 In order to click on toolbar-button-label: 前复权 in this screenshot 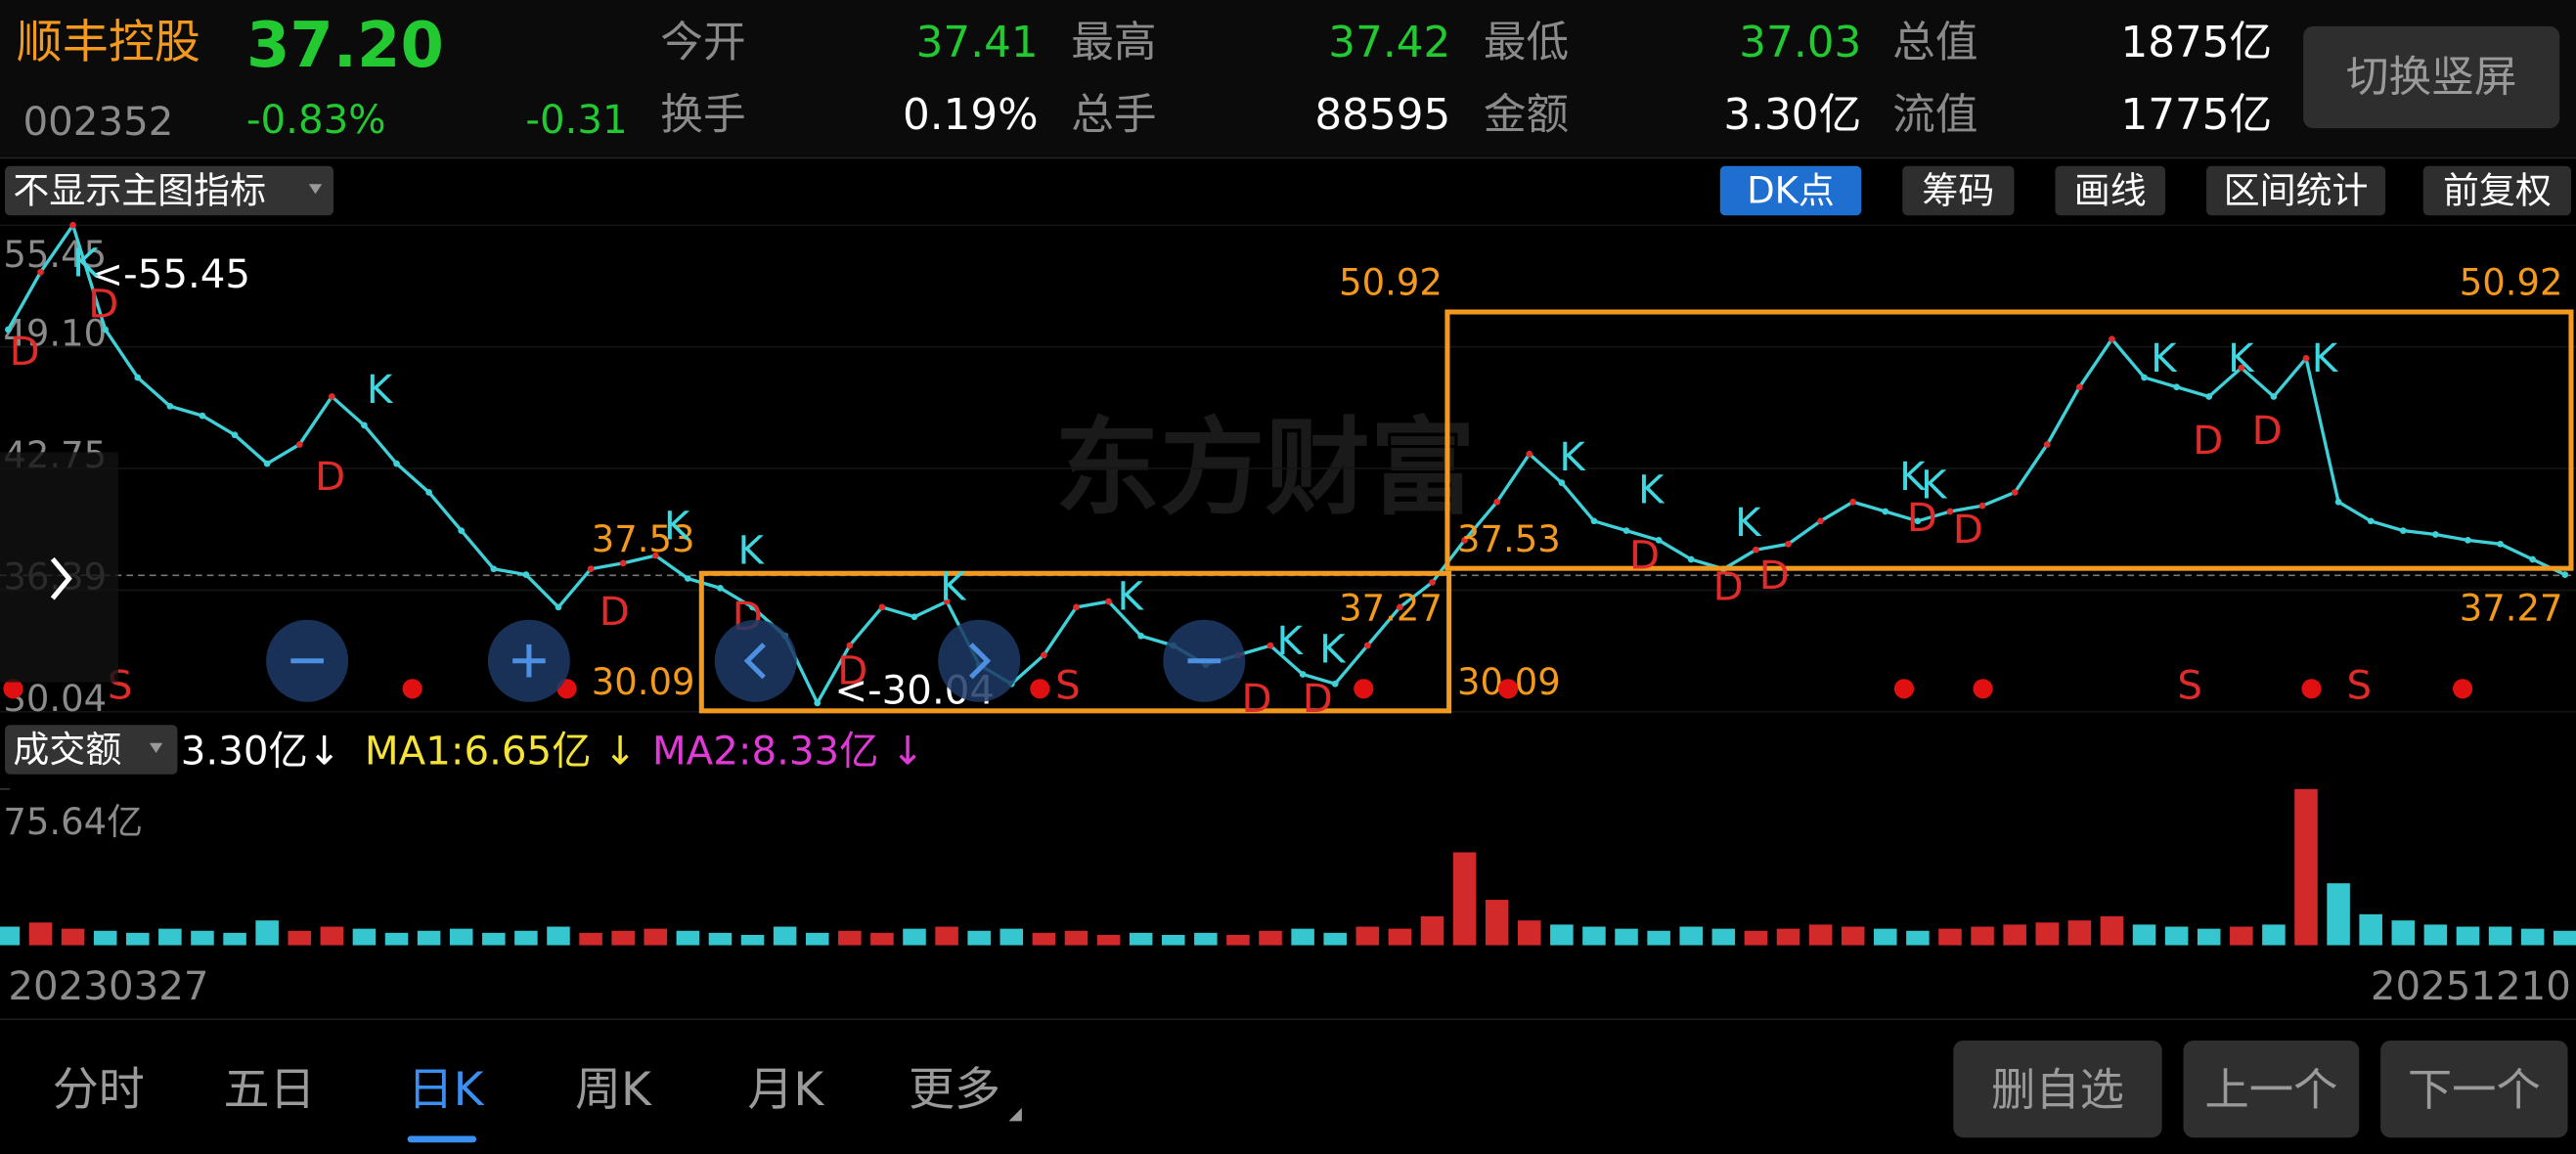, I will do `click(2497, 190)`.